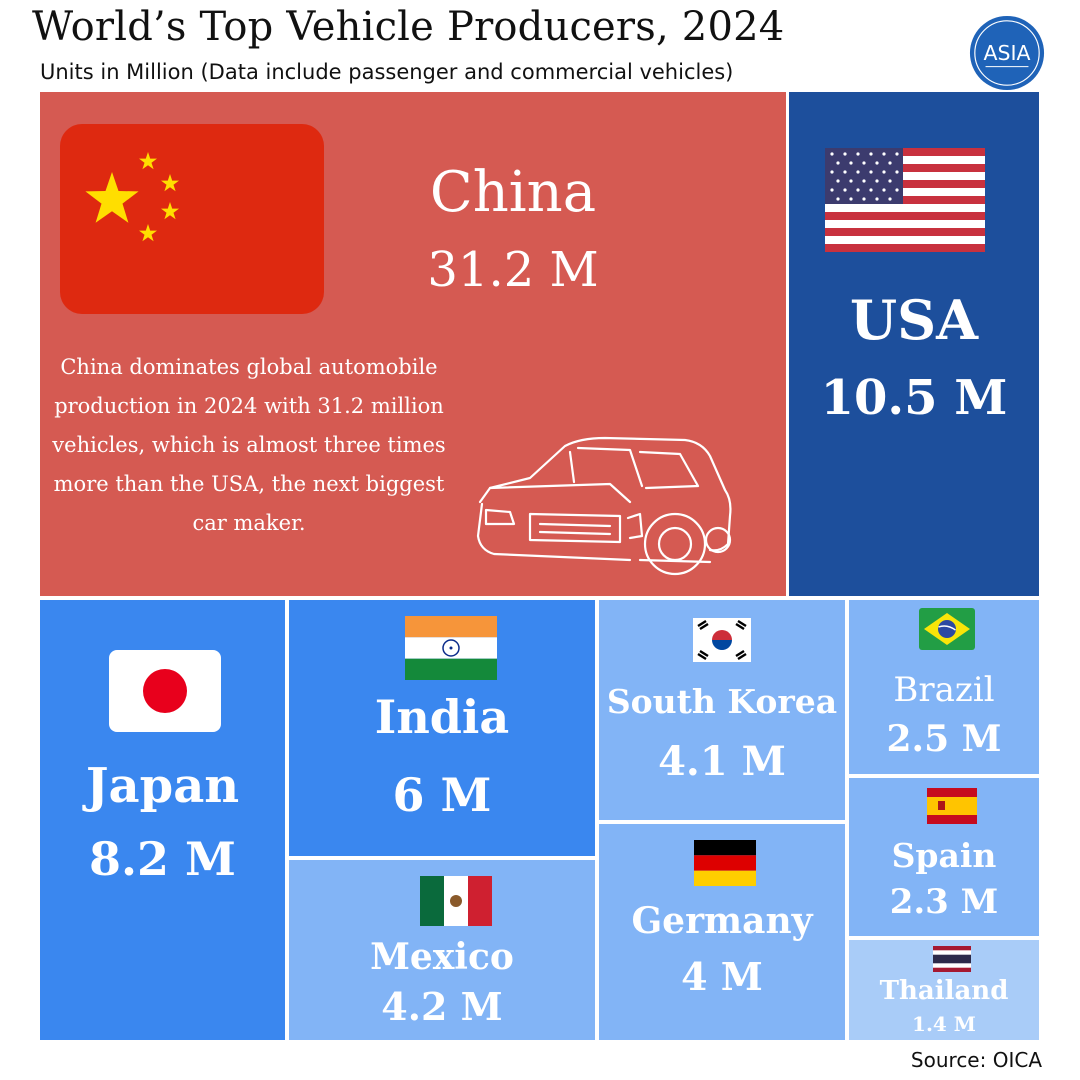  Describe the element at coordinates (513, 192) in the screenshot. I see `china-name: China` at that location.